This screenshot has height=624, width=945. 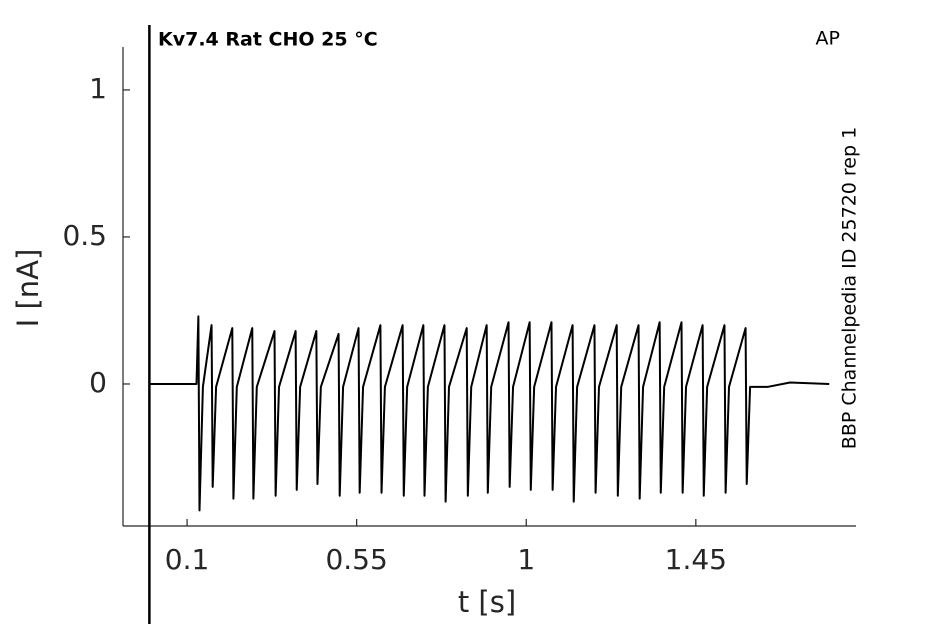 What do you see at coordinates (487, 602) in the screenshot?
I see `x-axis-label: t [s]` at bounding box center [487, 602].